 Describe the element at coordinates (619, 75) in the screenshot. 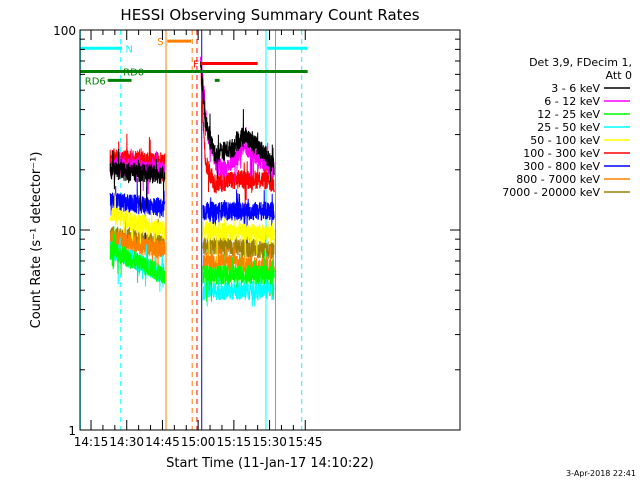

I see `legend-header-1: Att 0` at that location.